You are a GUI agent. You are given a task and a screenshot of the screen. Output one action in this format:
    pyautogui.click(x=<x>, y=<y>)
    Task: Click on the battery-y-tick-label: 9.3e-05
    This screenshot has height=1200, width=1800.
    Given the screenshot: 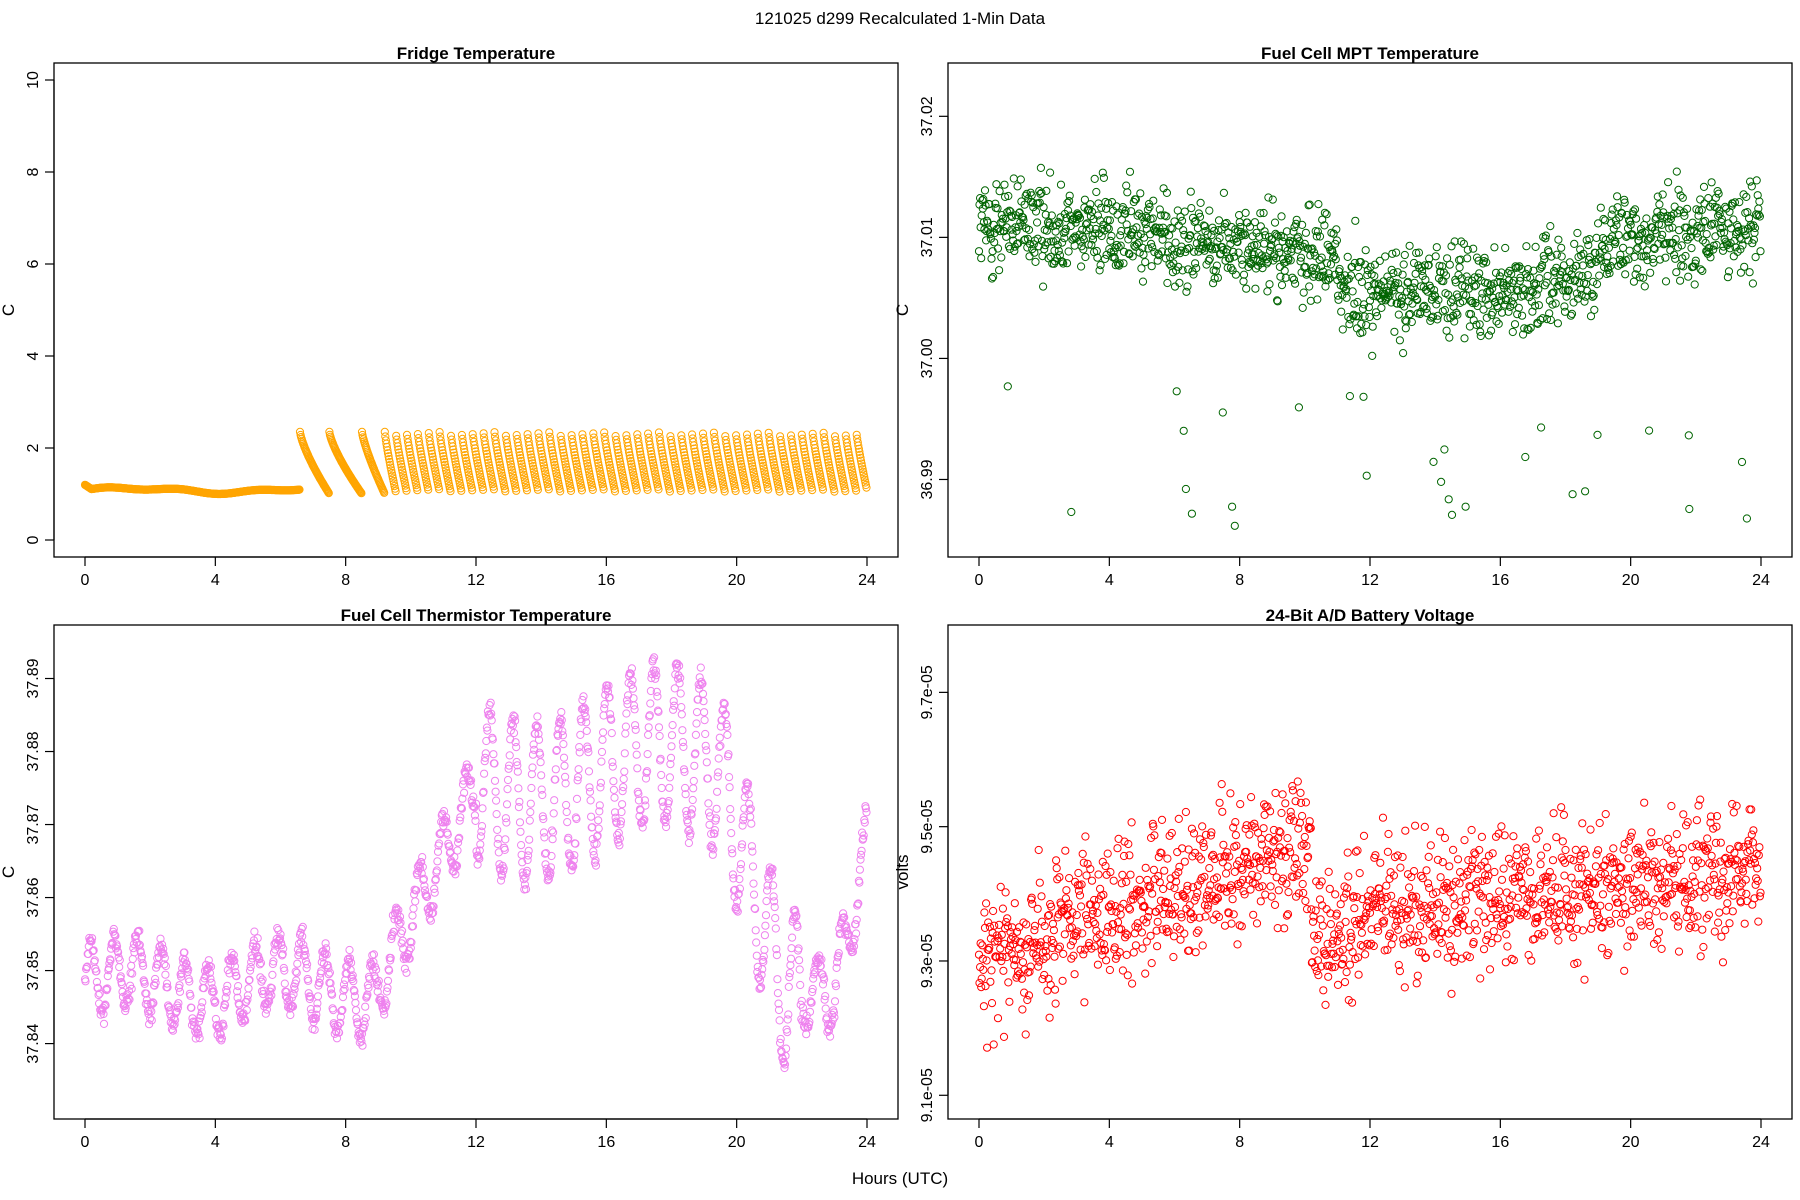 What is the action you would take?
    pyautogui.click(x=927, y=961)
    